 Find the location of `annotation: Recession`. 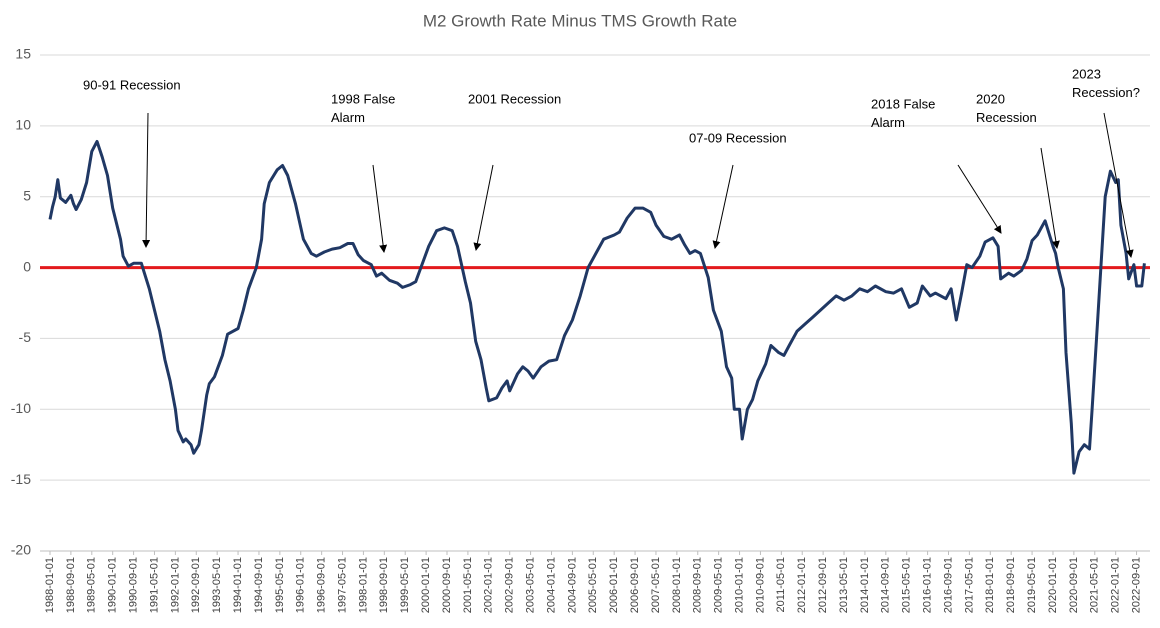

annotation: Recession is located at coordinates (1006, 117).